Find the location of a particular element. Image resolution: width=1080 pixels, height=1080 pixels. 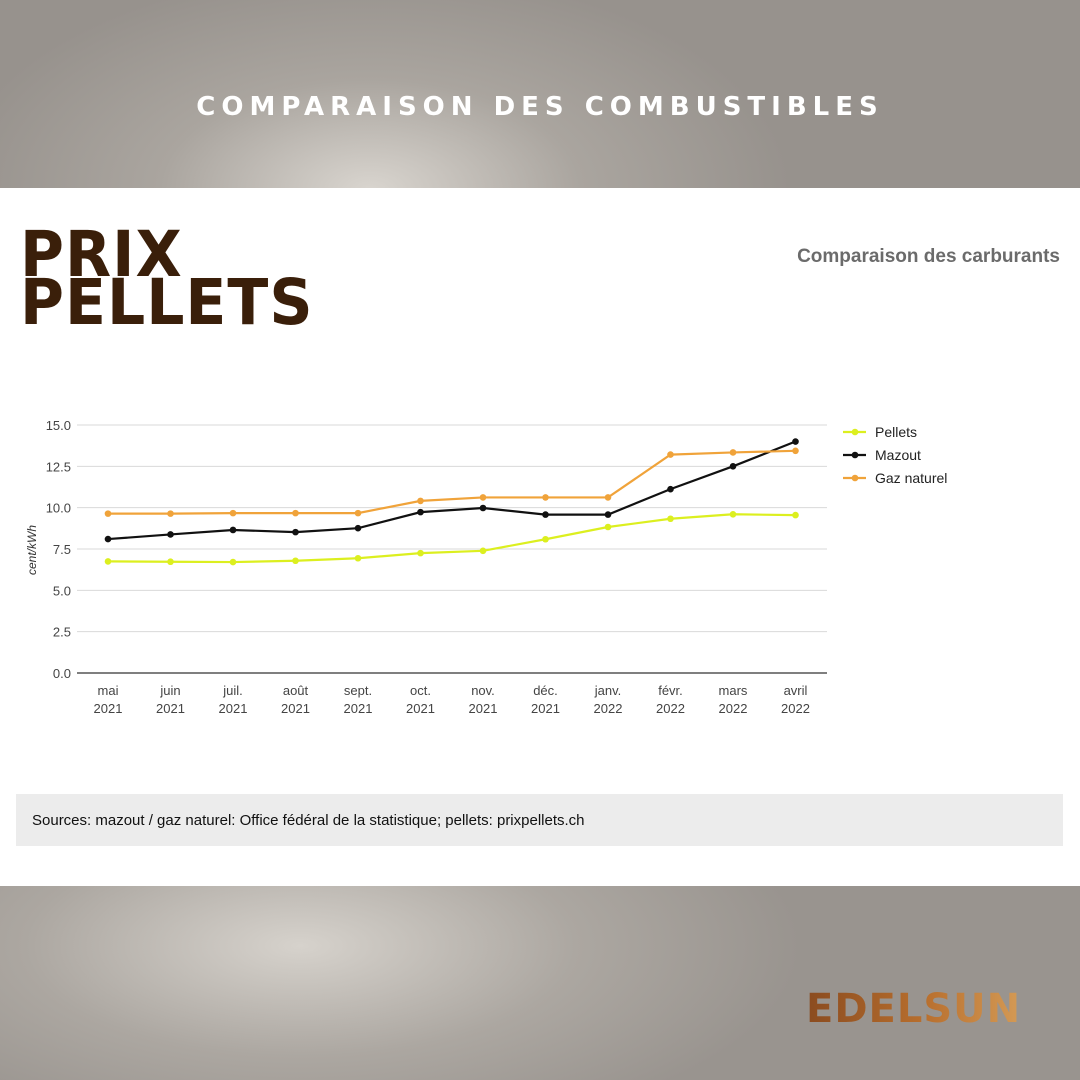

y-tick-label: 7.5 is located at coordinates (62, 549).